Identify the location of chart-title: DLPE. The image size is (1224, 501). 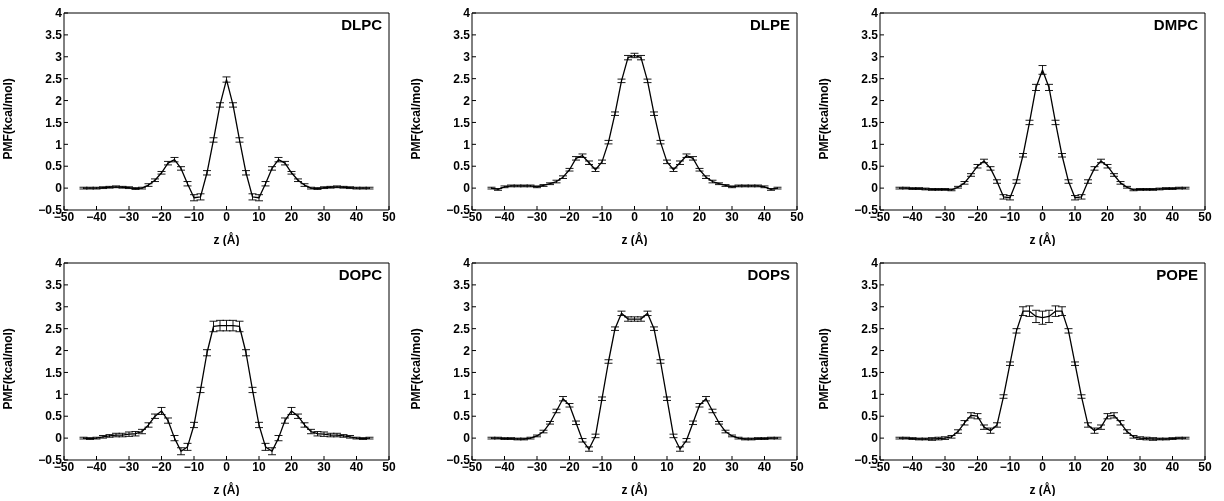
(769, 24).